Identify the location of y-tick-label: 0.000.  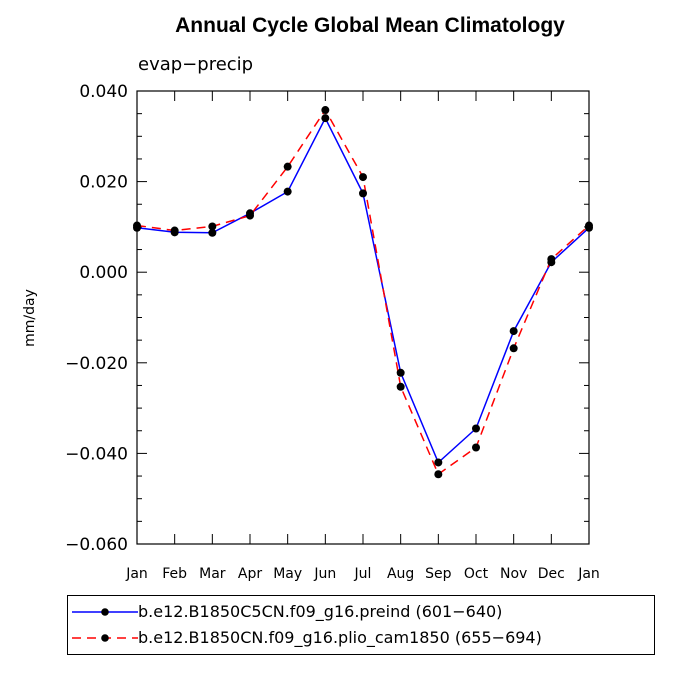
(103, 273).